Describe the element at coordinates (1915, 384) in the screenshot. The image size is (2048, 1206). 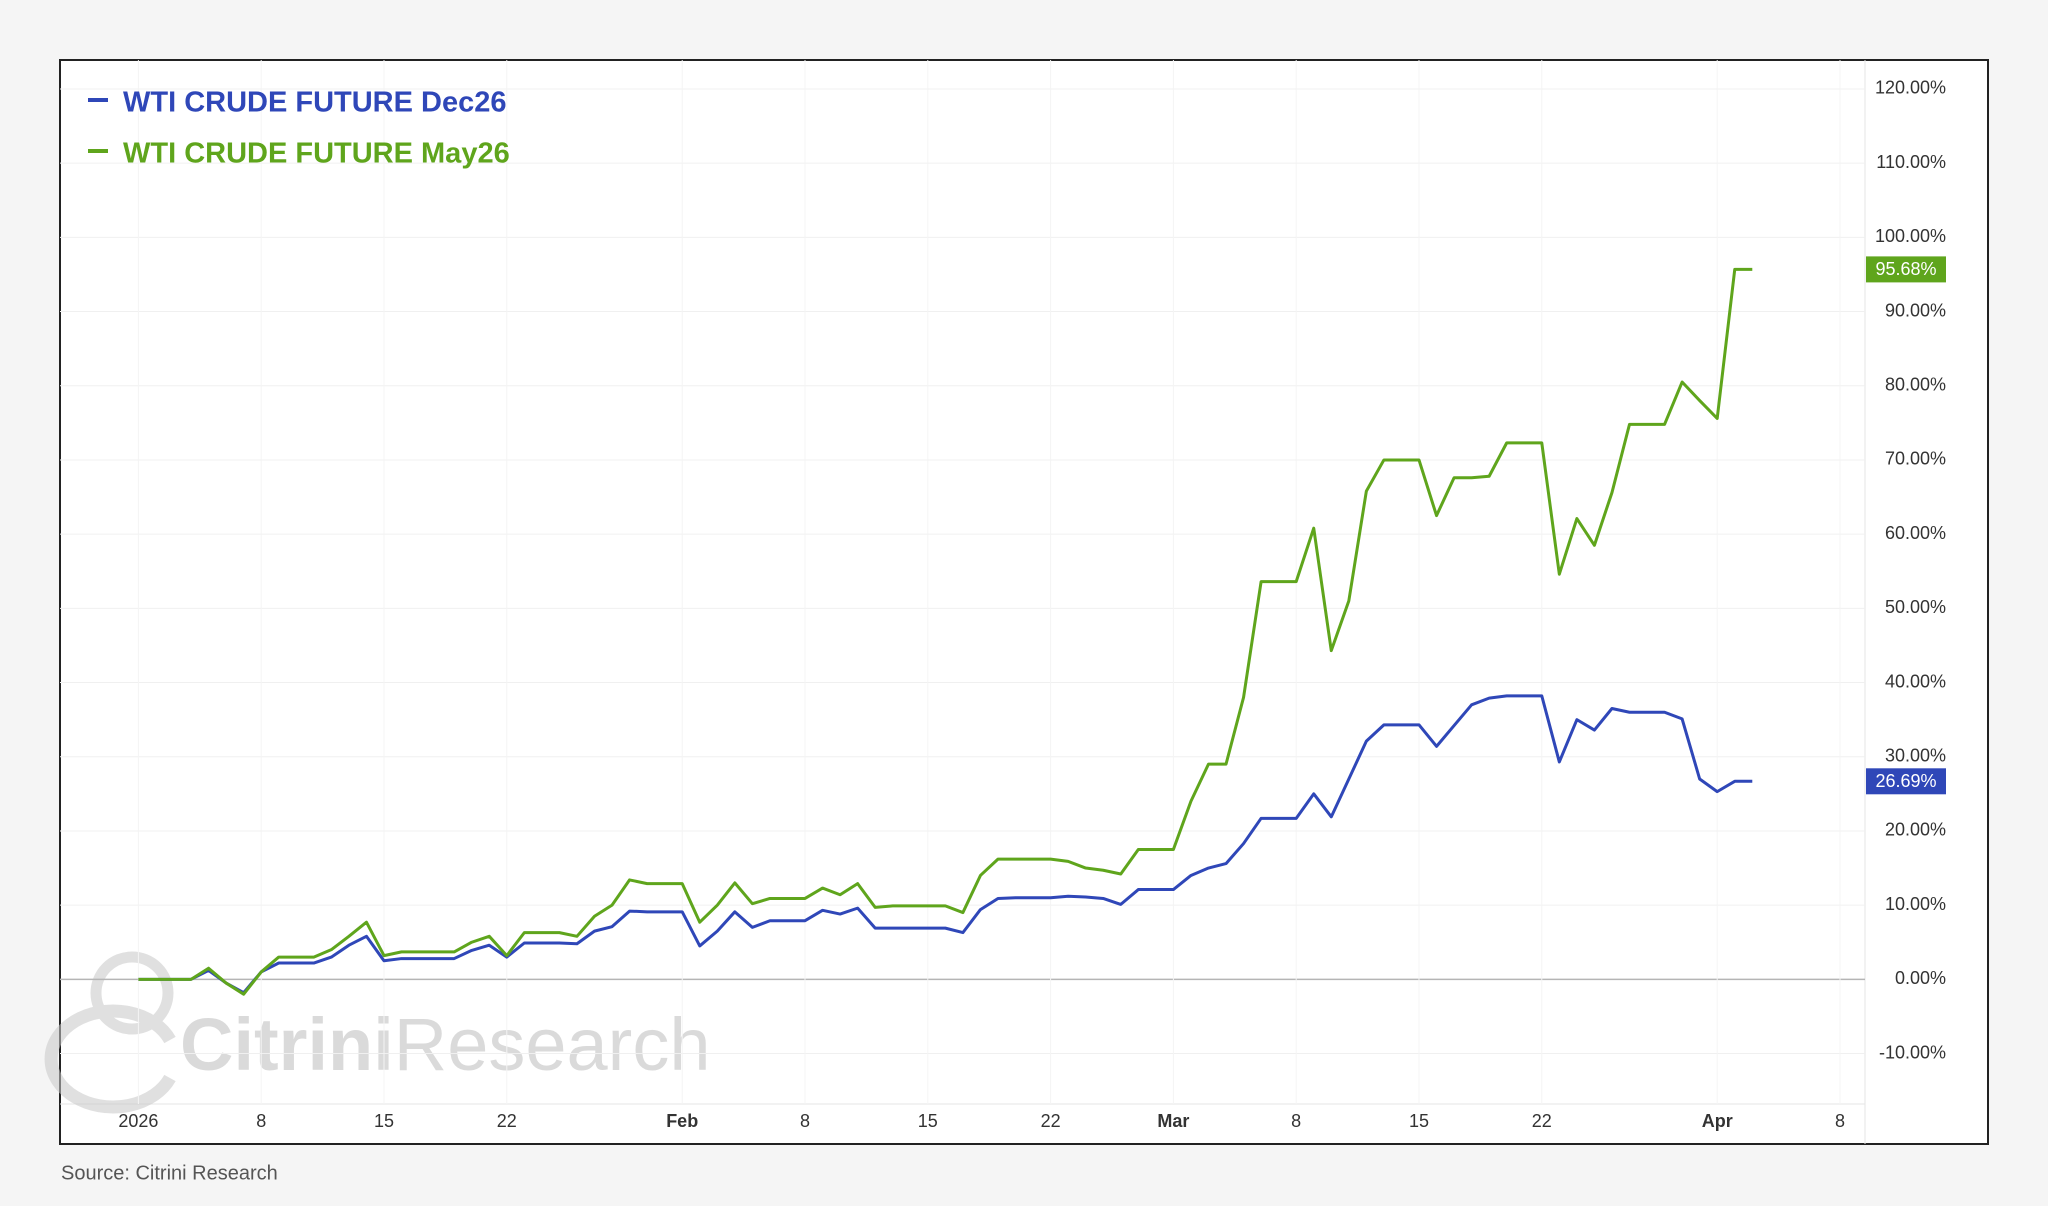
I see `y-tick-label: 80.00%` at that location.